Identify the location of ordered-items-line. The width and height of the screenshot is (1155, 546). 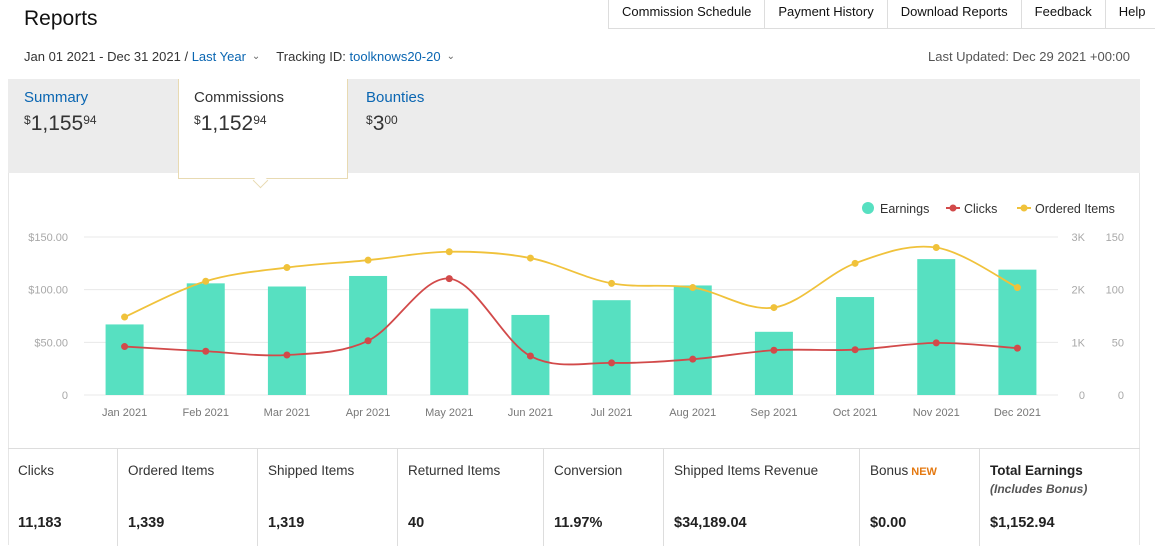
(571, 281).